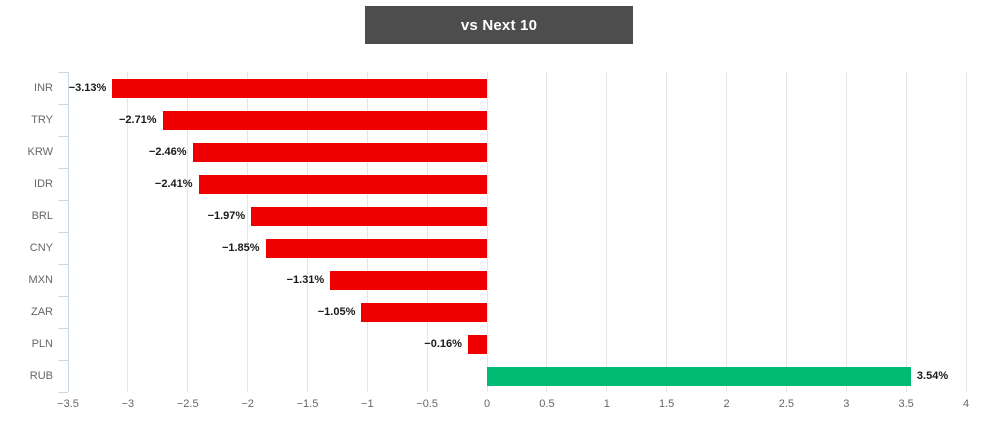  Describe the element at coordinates (606, 404) in the screenshot. I see `x-tick-label: 1` at that location.